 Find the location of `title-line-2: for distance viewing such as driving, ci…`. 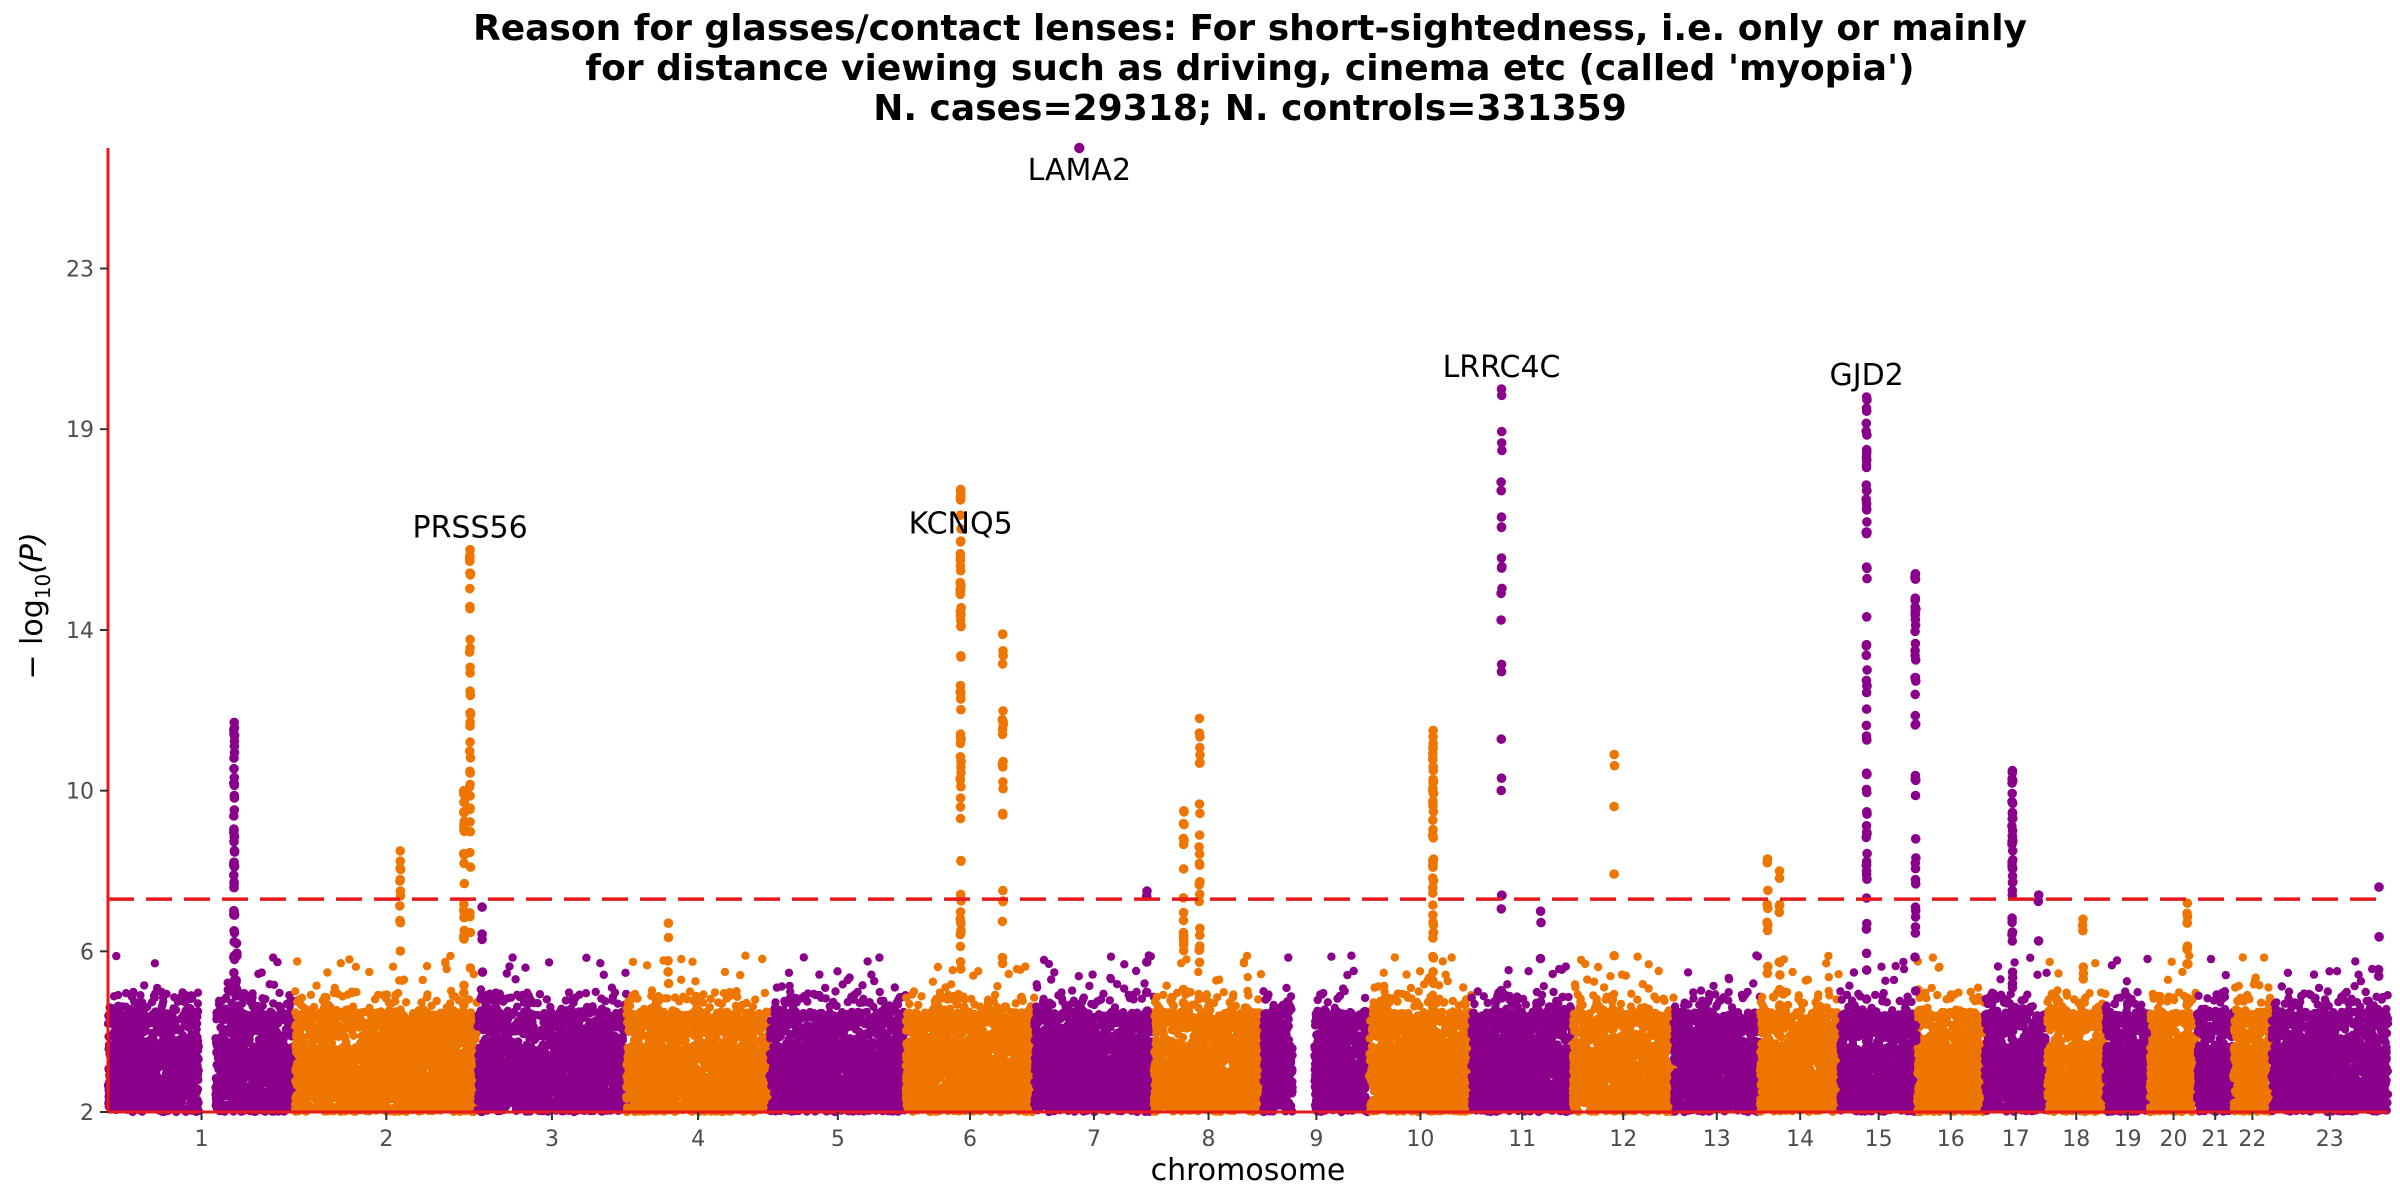

title-line-2: for distance viewing such as driving, ci… is located at coordinates (1249, 68).